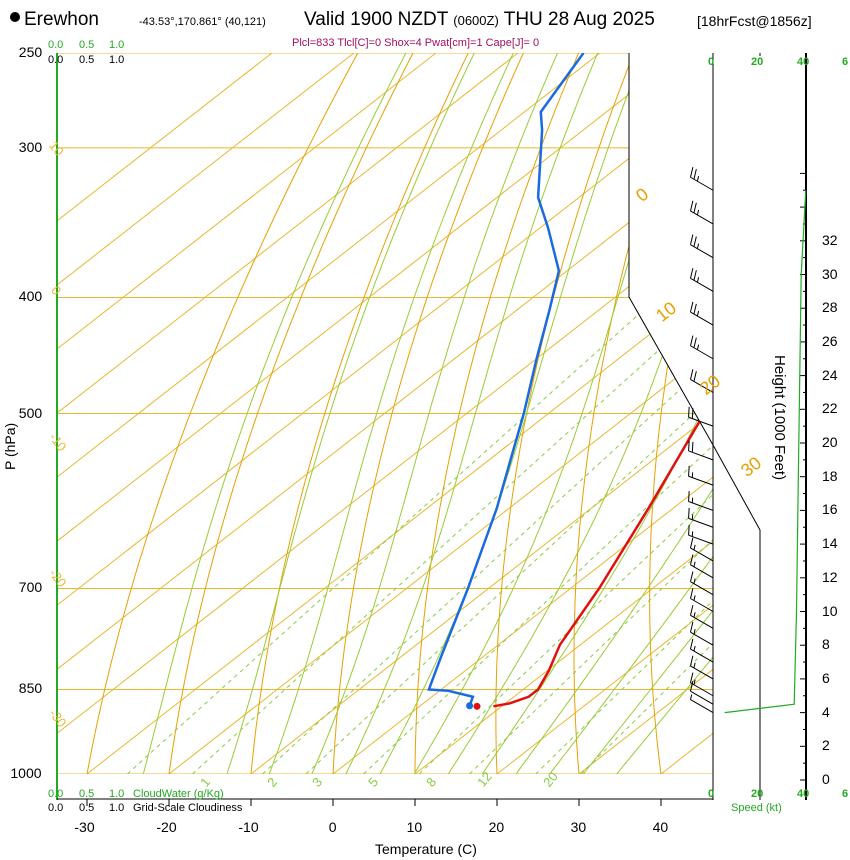 Image resolution: width=850 pixels, height=860 pixels. What do you see at coordinates (754, 21) in the screenshot?
I see `forecast-info: [18hrFcst@1856z]` at bounding box center [754, 21].